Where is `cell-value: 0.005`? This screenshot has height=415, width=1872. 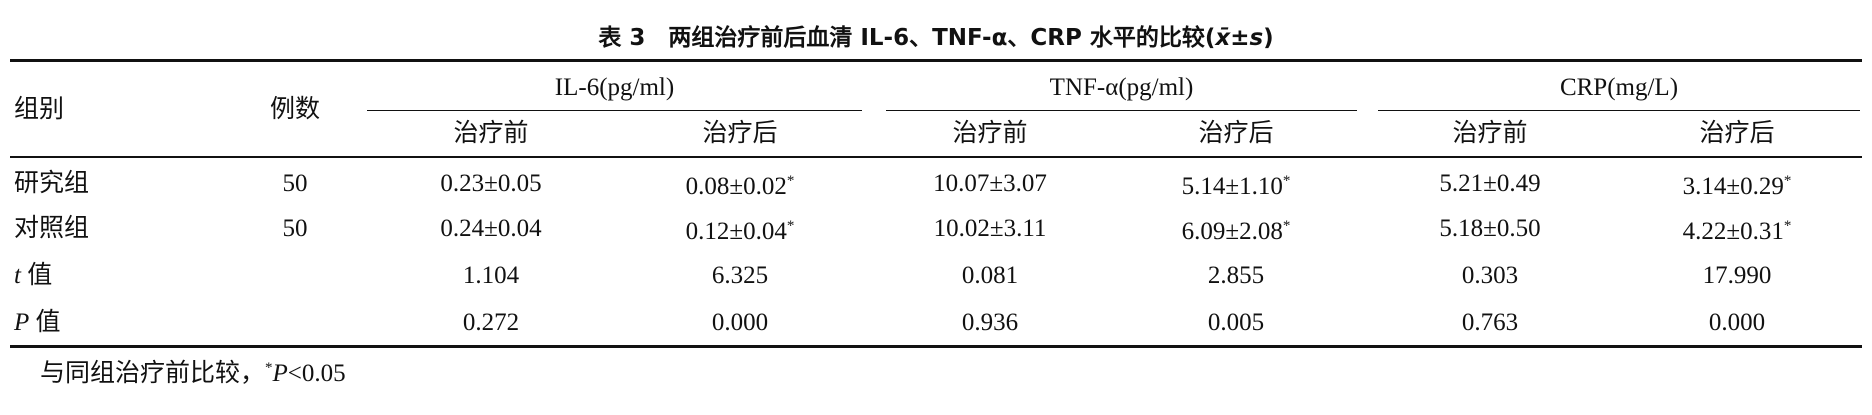 cell-value: 0.005 is located at coordinates (1236, 322).